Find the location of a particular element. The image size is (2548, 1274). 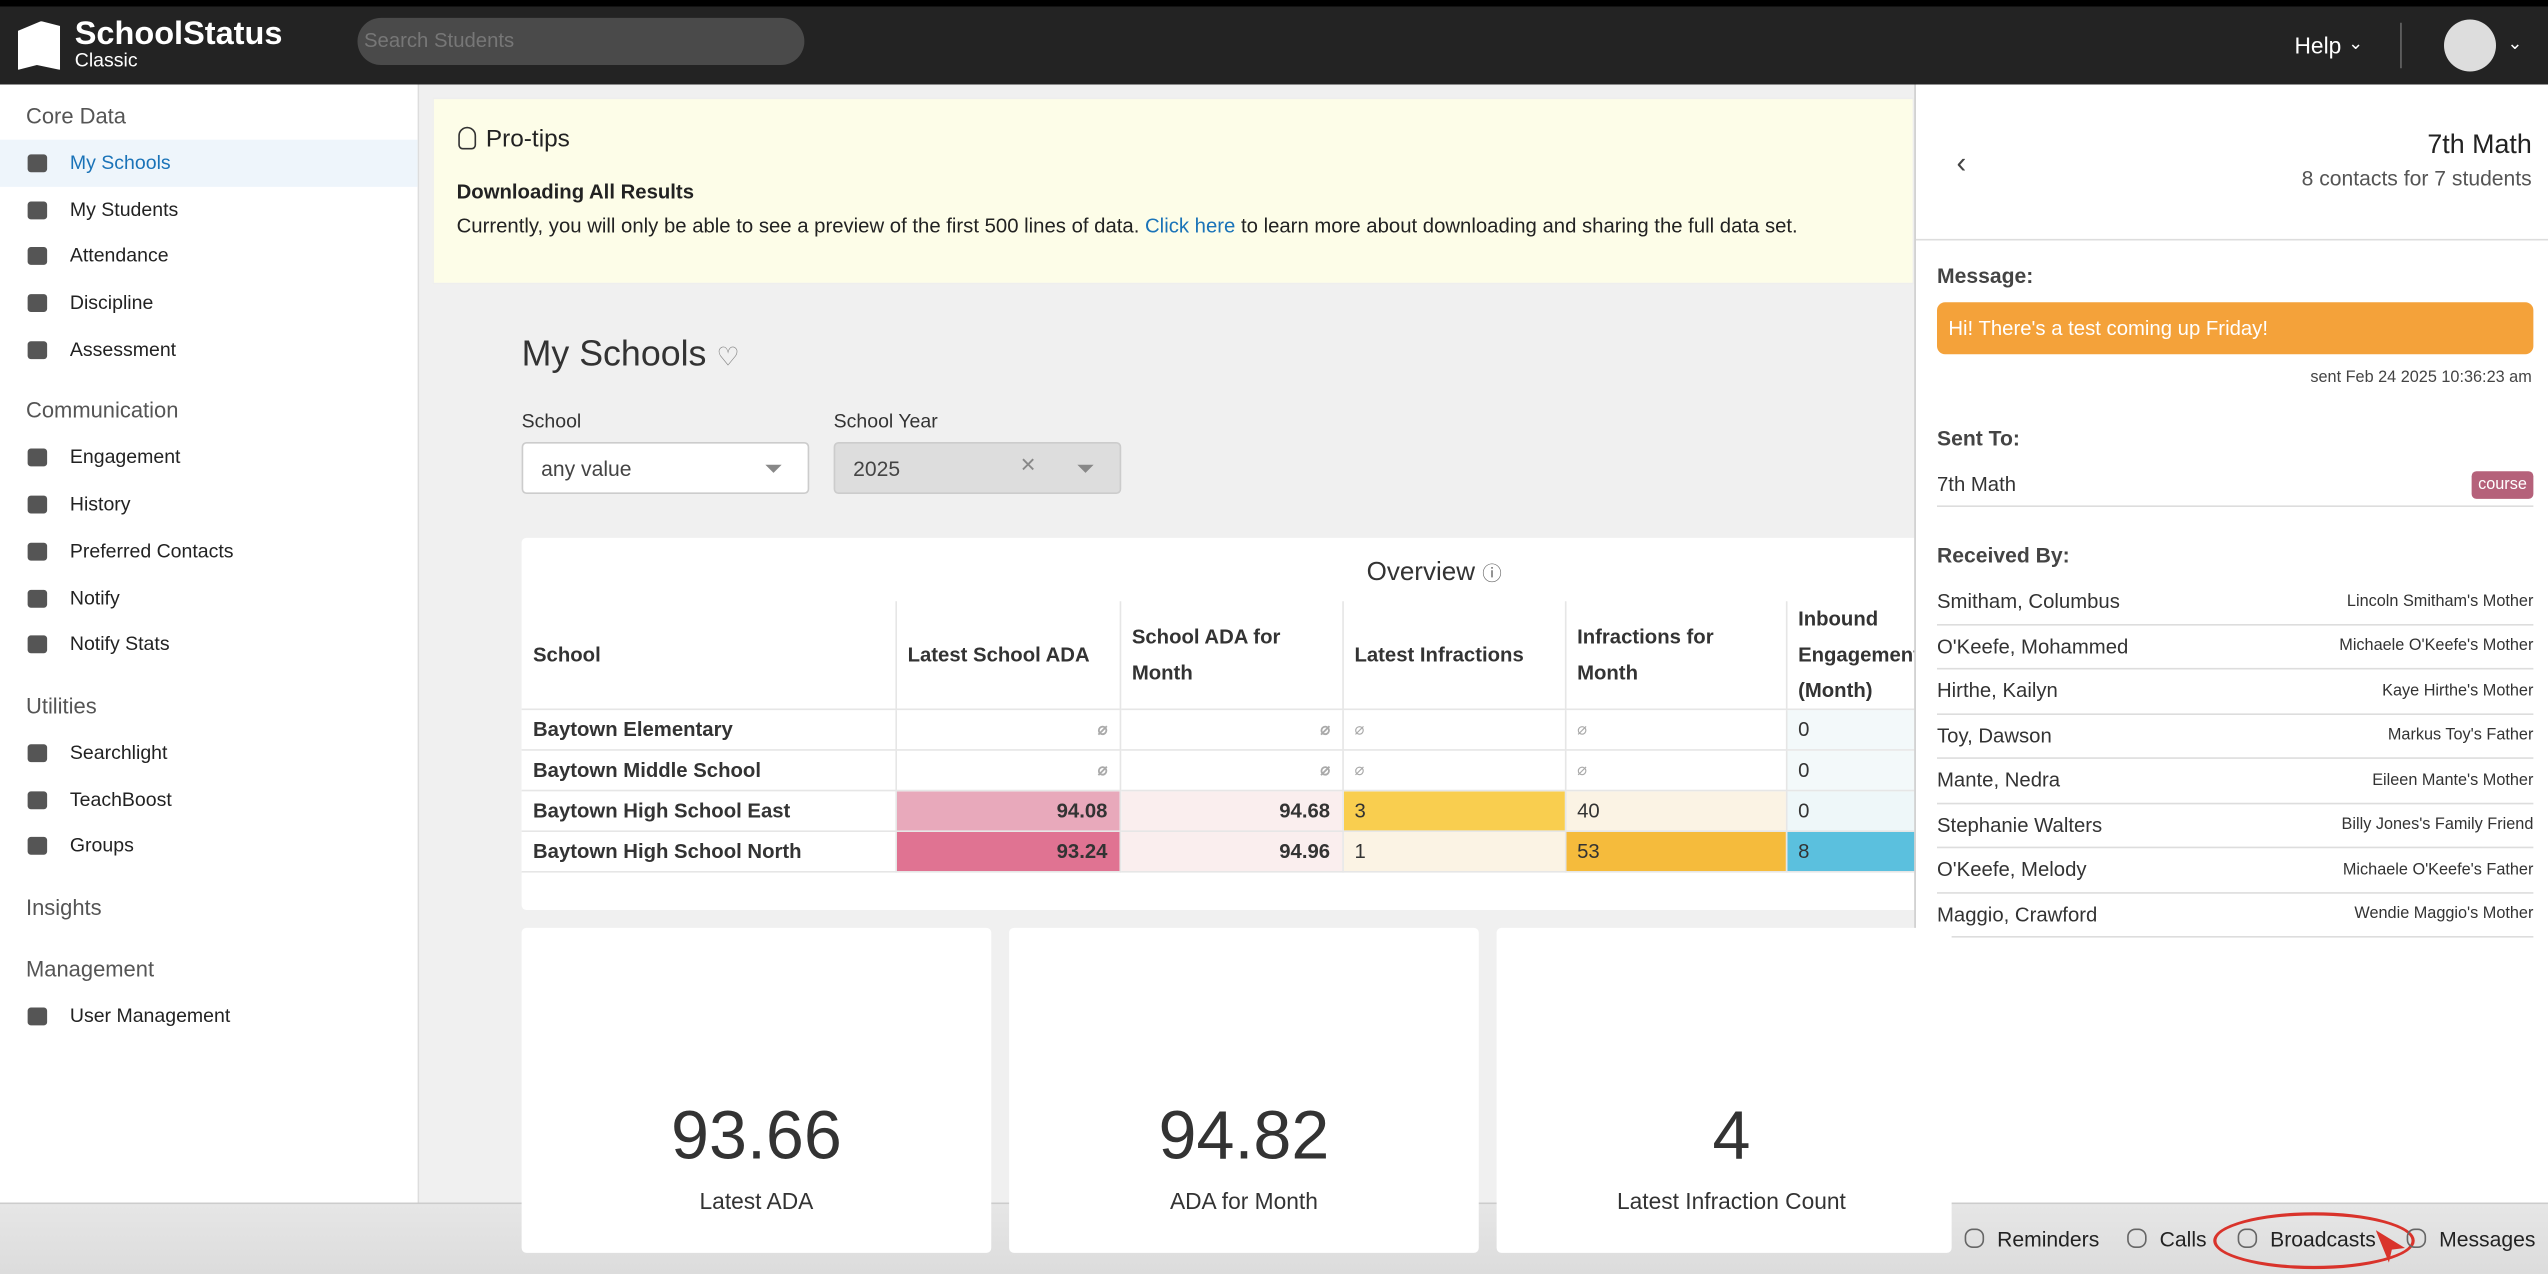

nav-item: Attendance is located at coordinates (209, 256).